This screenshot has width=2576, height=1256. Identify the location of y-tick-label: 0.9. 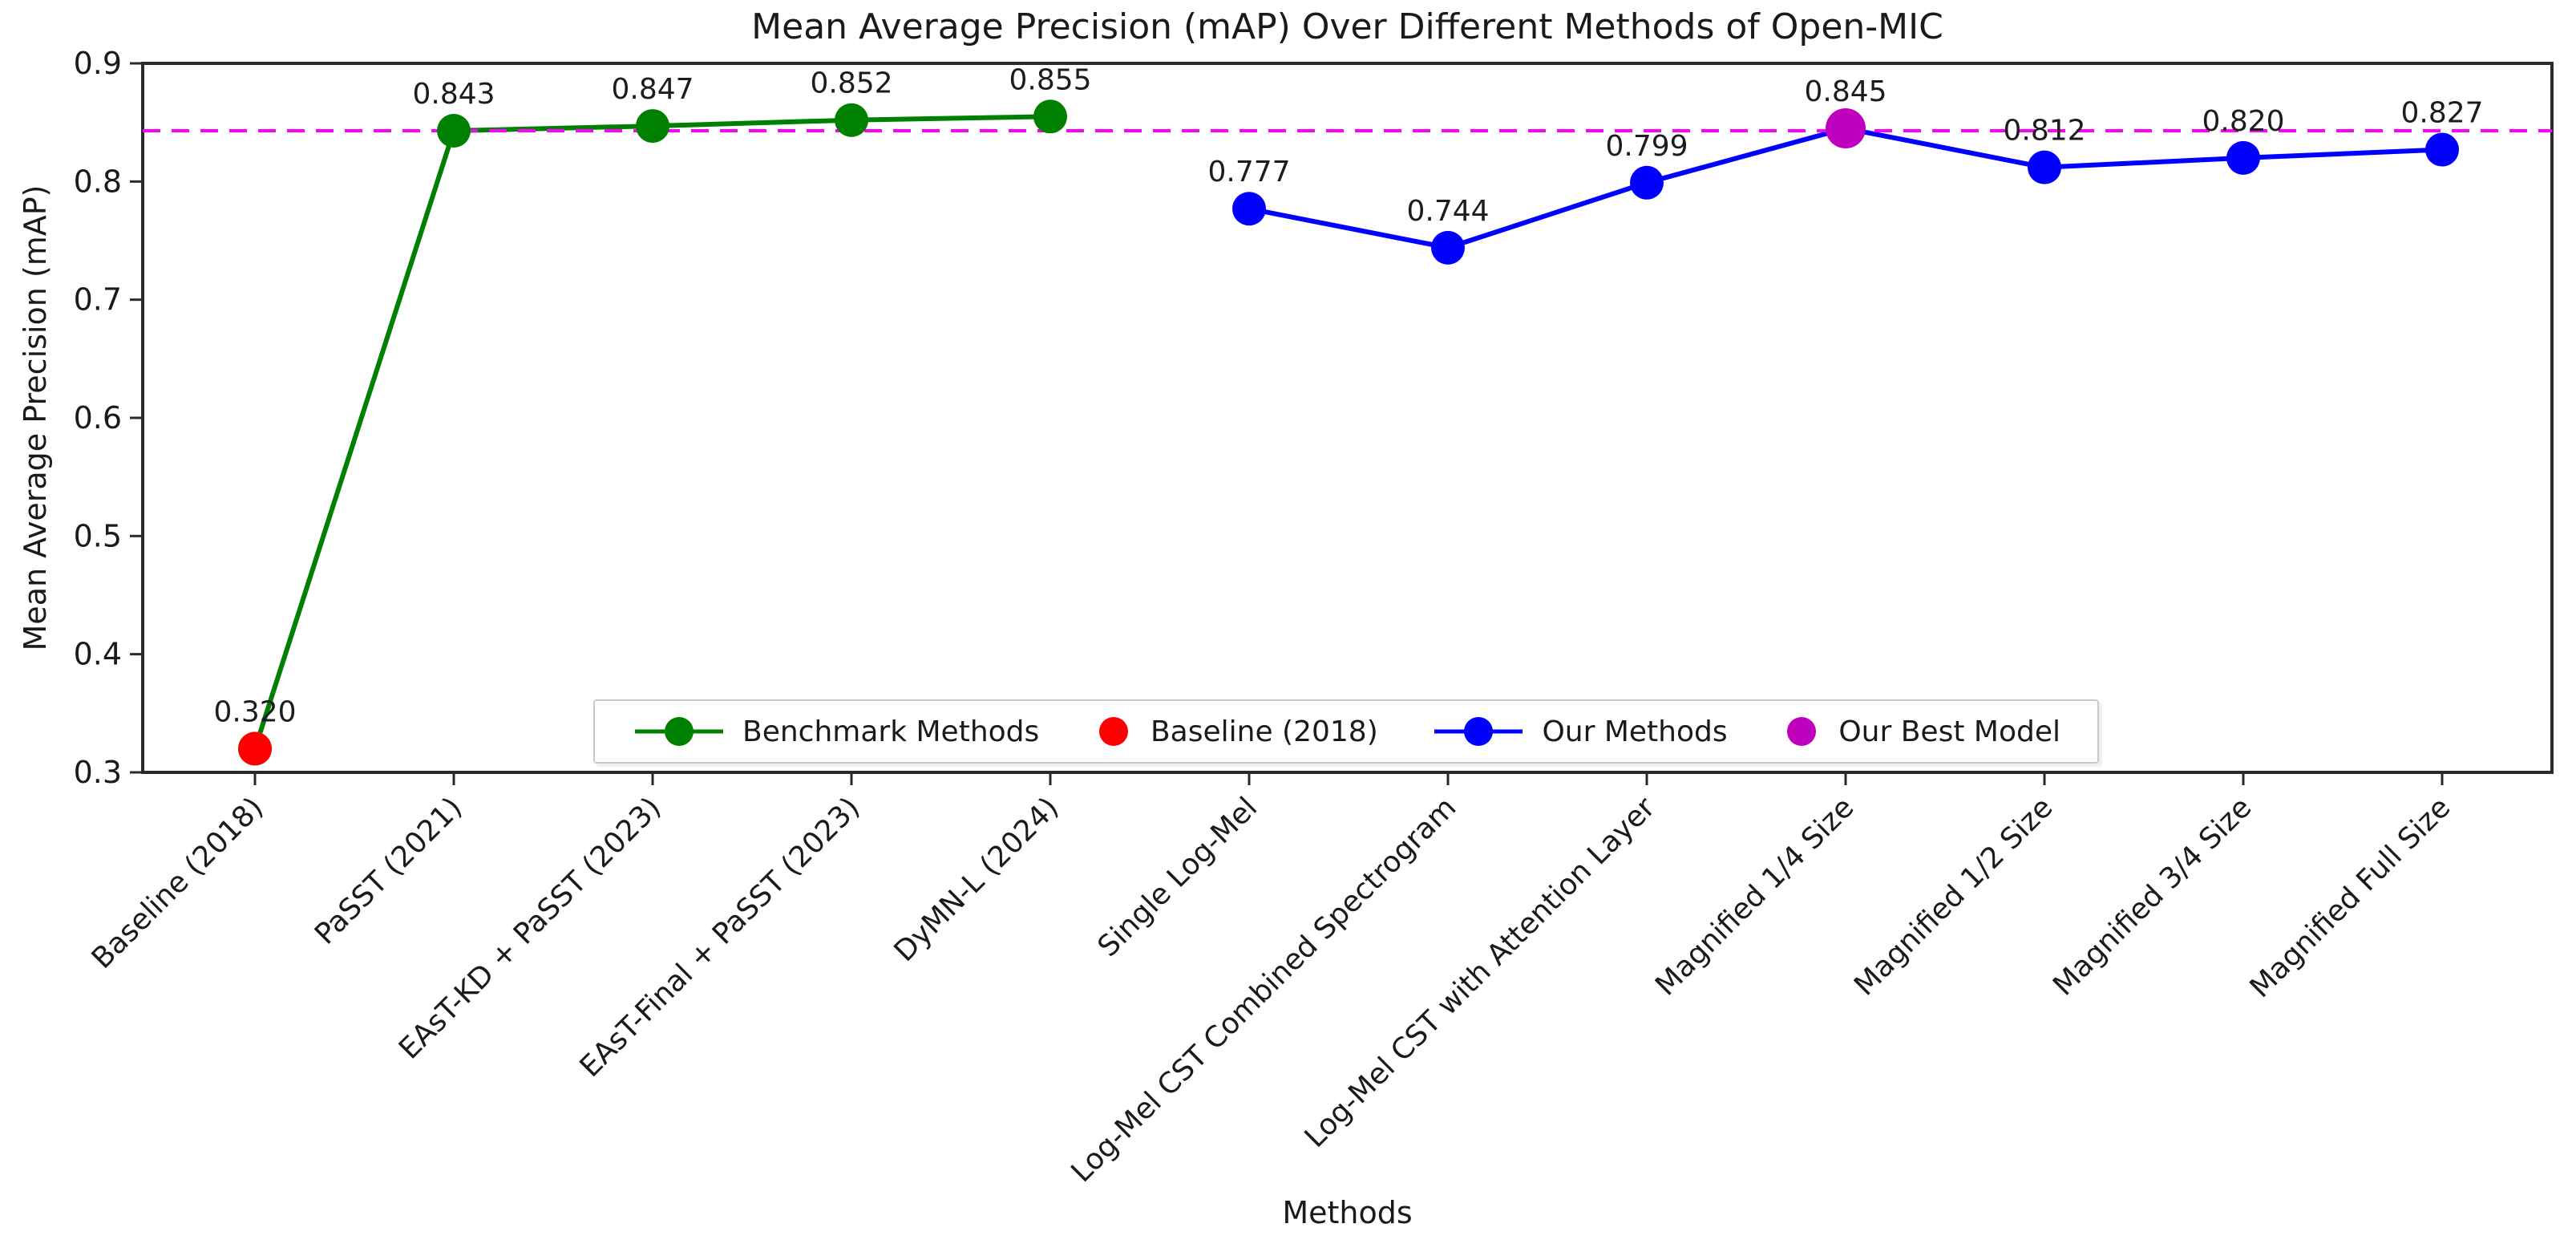
(98, 63).